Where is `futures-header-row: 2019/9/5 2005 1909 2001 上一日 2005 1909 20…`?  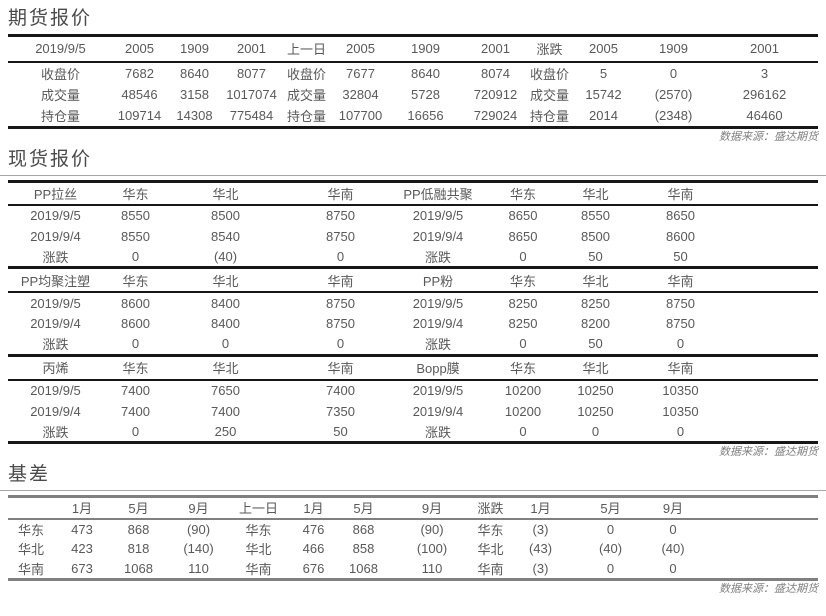
futures-header-row: 2019/9/5 2005 1909 2001 上一日 2005 1909 20… is located at coordinates (413, 49).